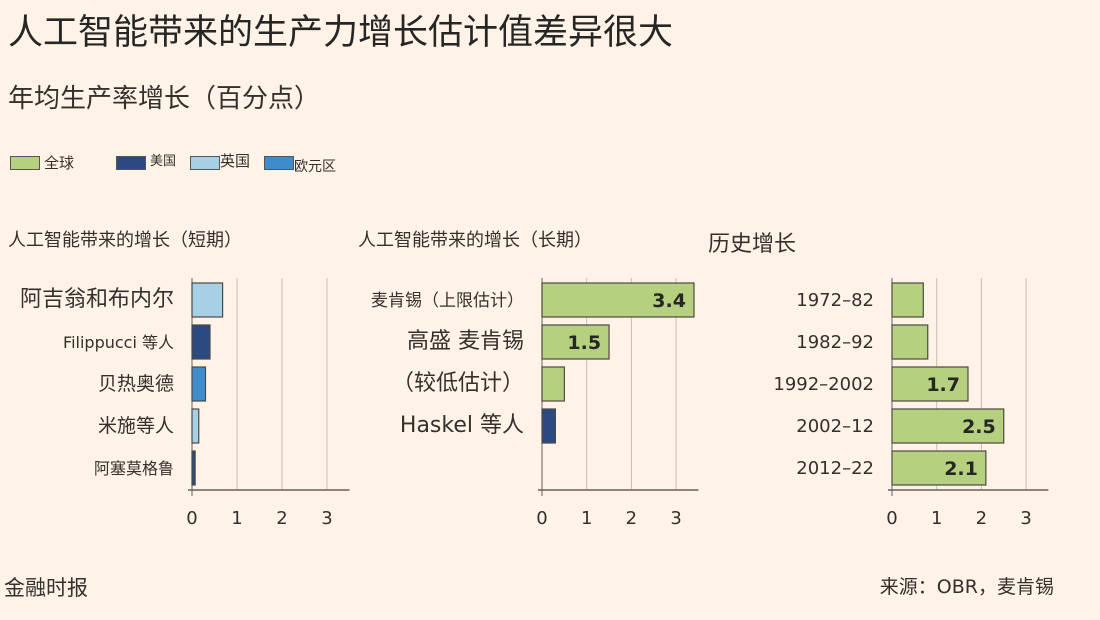 The image size is (1100, 620). Describe the element at coordinates (163, 161) in the screenshot. I see `legend-label-us: 美国` at that location.